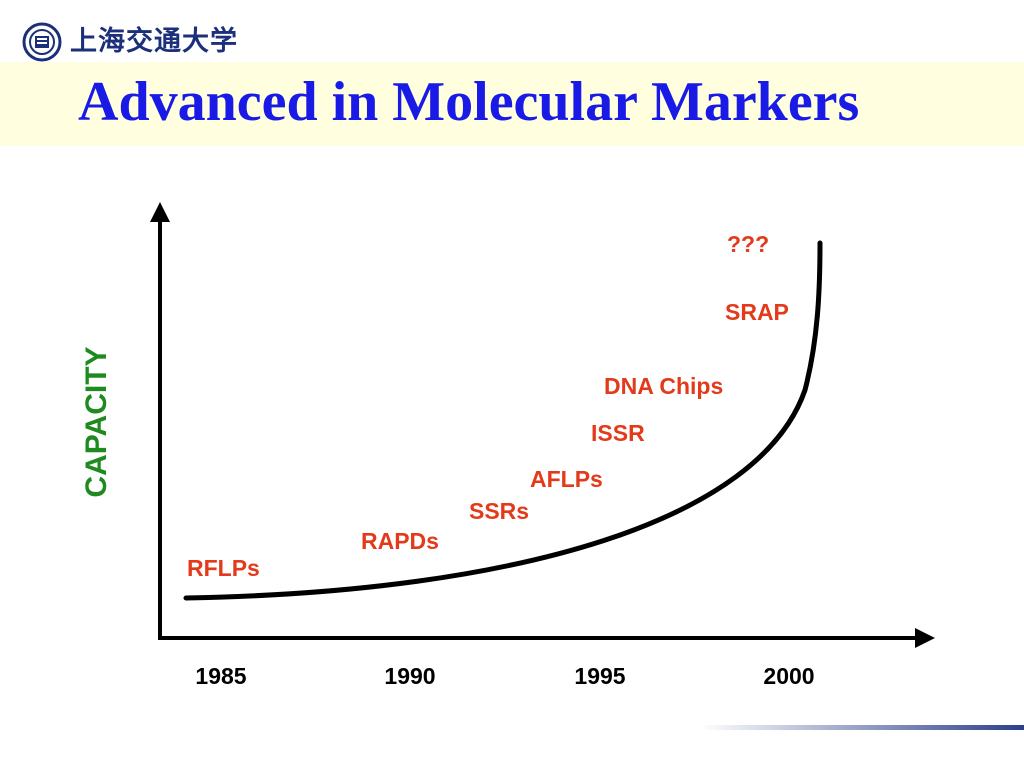 Image resolution: width=1024 pixels, height=768 pixels. I want to click on label-aflps: AFLPs, so click(566, 479).